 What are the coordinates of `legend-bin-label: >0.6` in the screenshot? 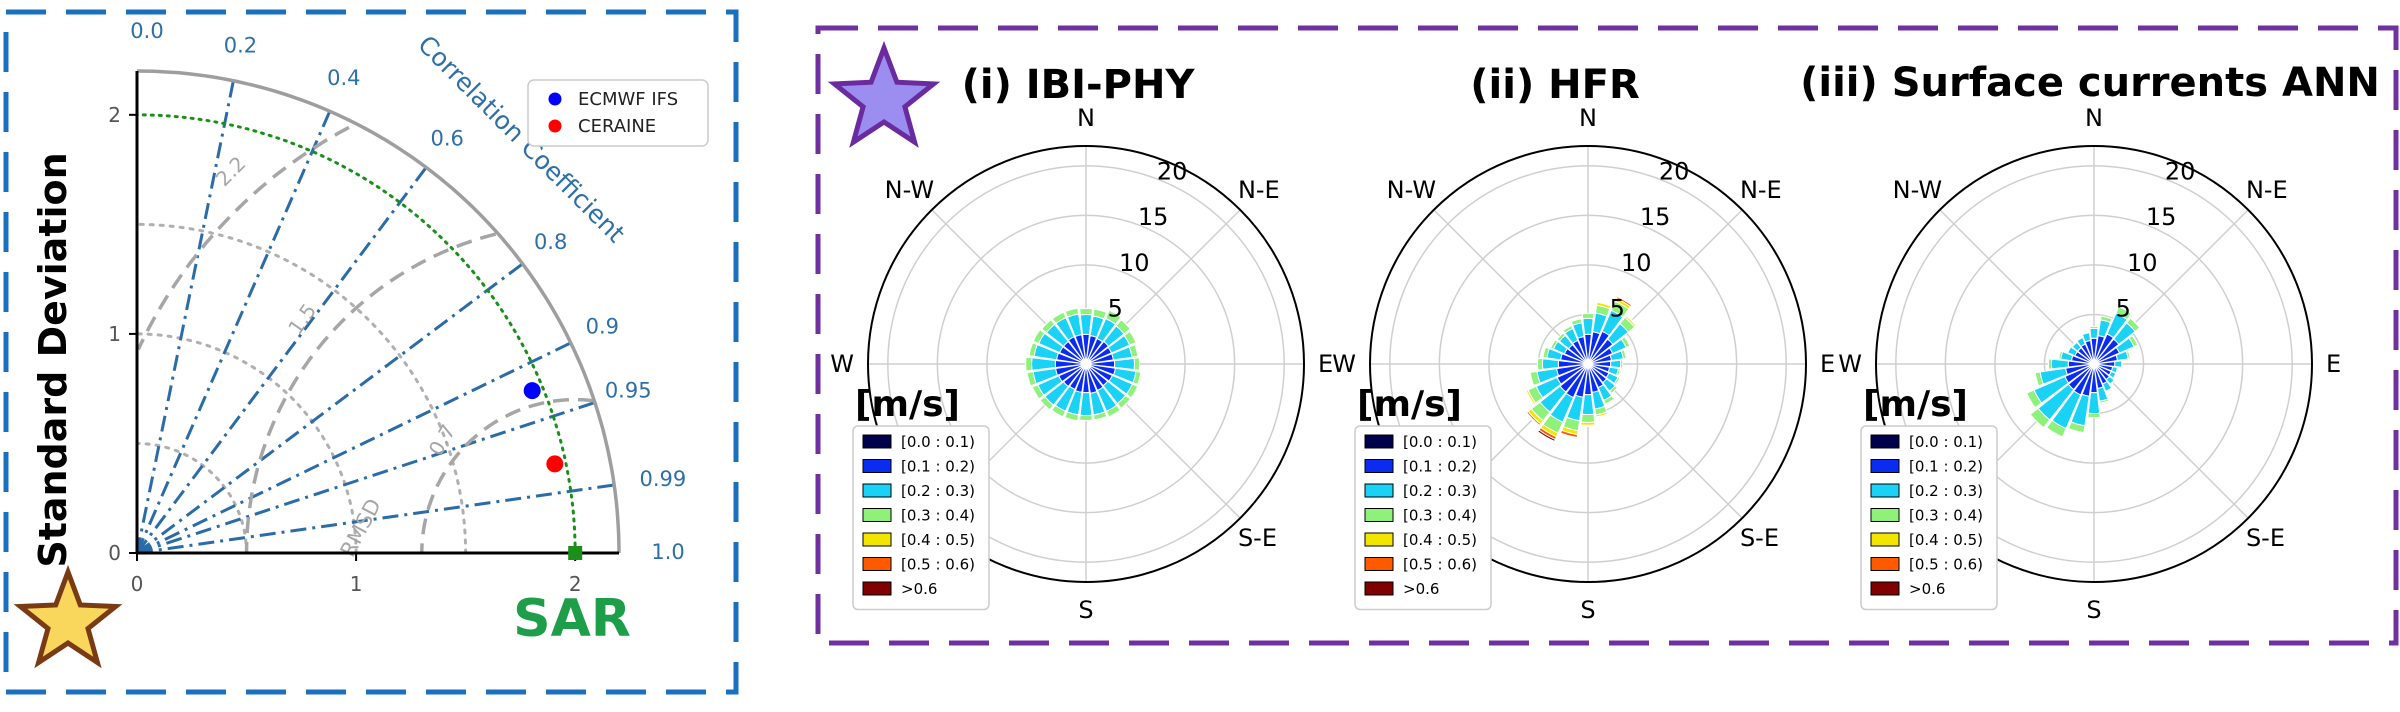 It's located at (1421, 589).